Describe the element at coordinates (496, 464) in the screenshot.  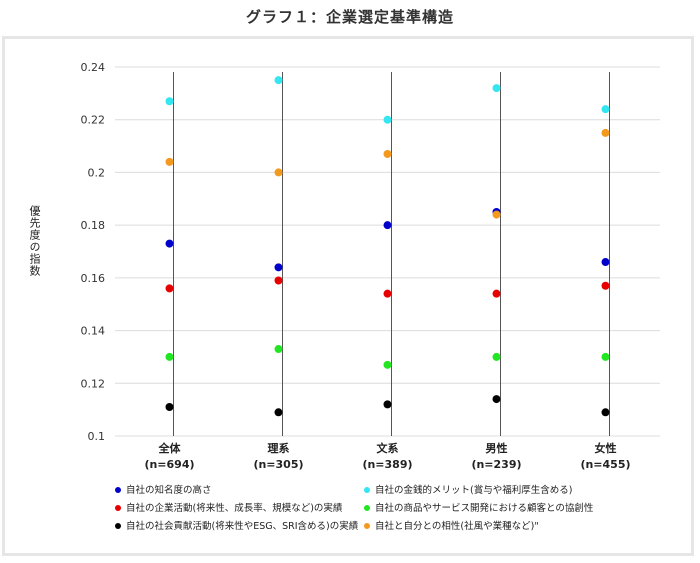
I see `category-n-label: (n=239)` at that location.